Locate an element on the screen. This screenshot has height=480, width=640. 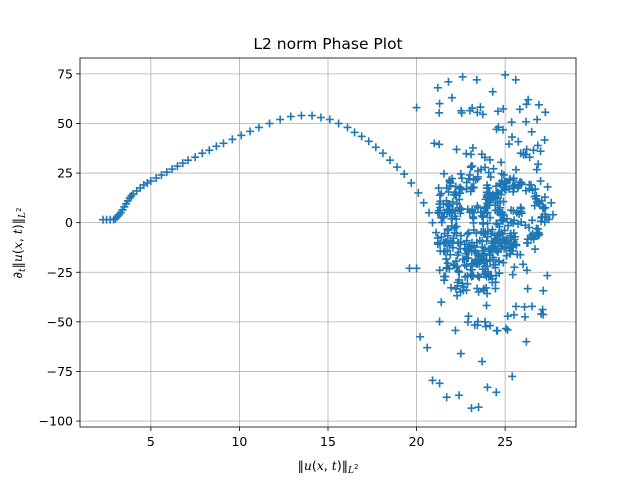
x-tick-label: 10 is located at coordinates (239, 441).